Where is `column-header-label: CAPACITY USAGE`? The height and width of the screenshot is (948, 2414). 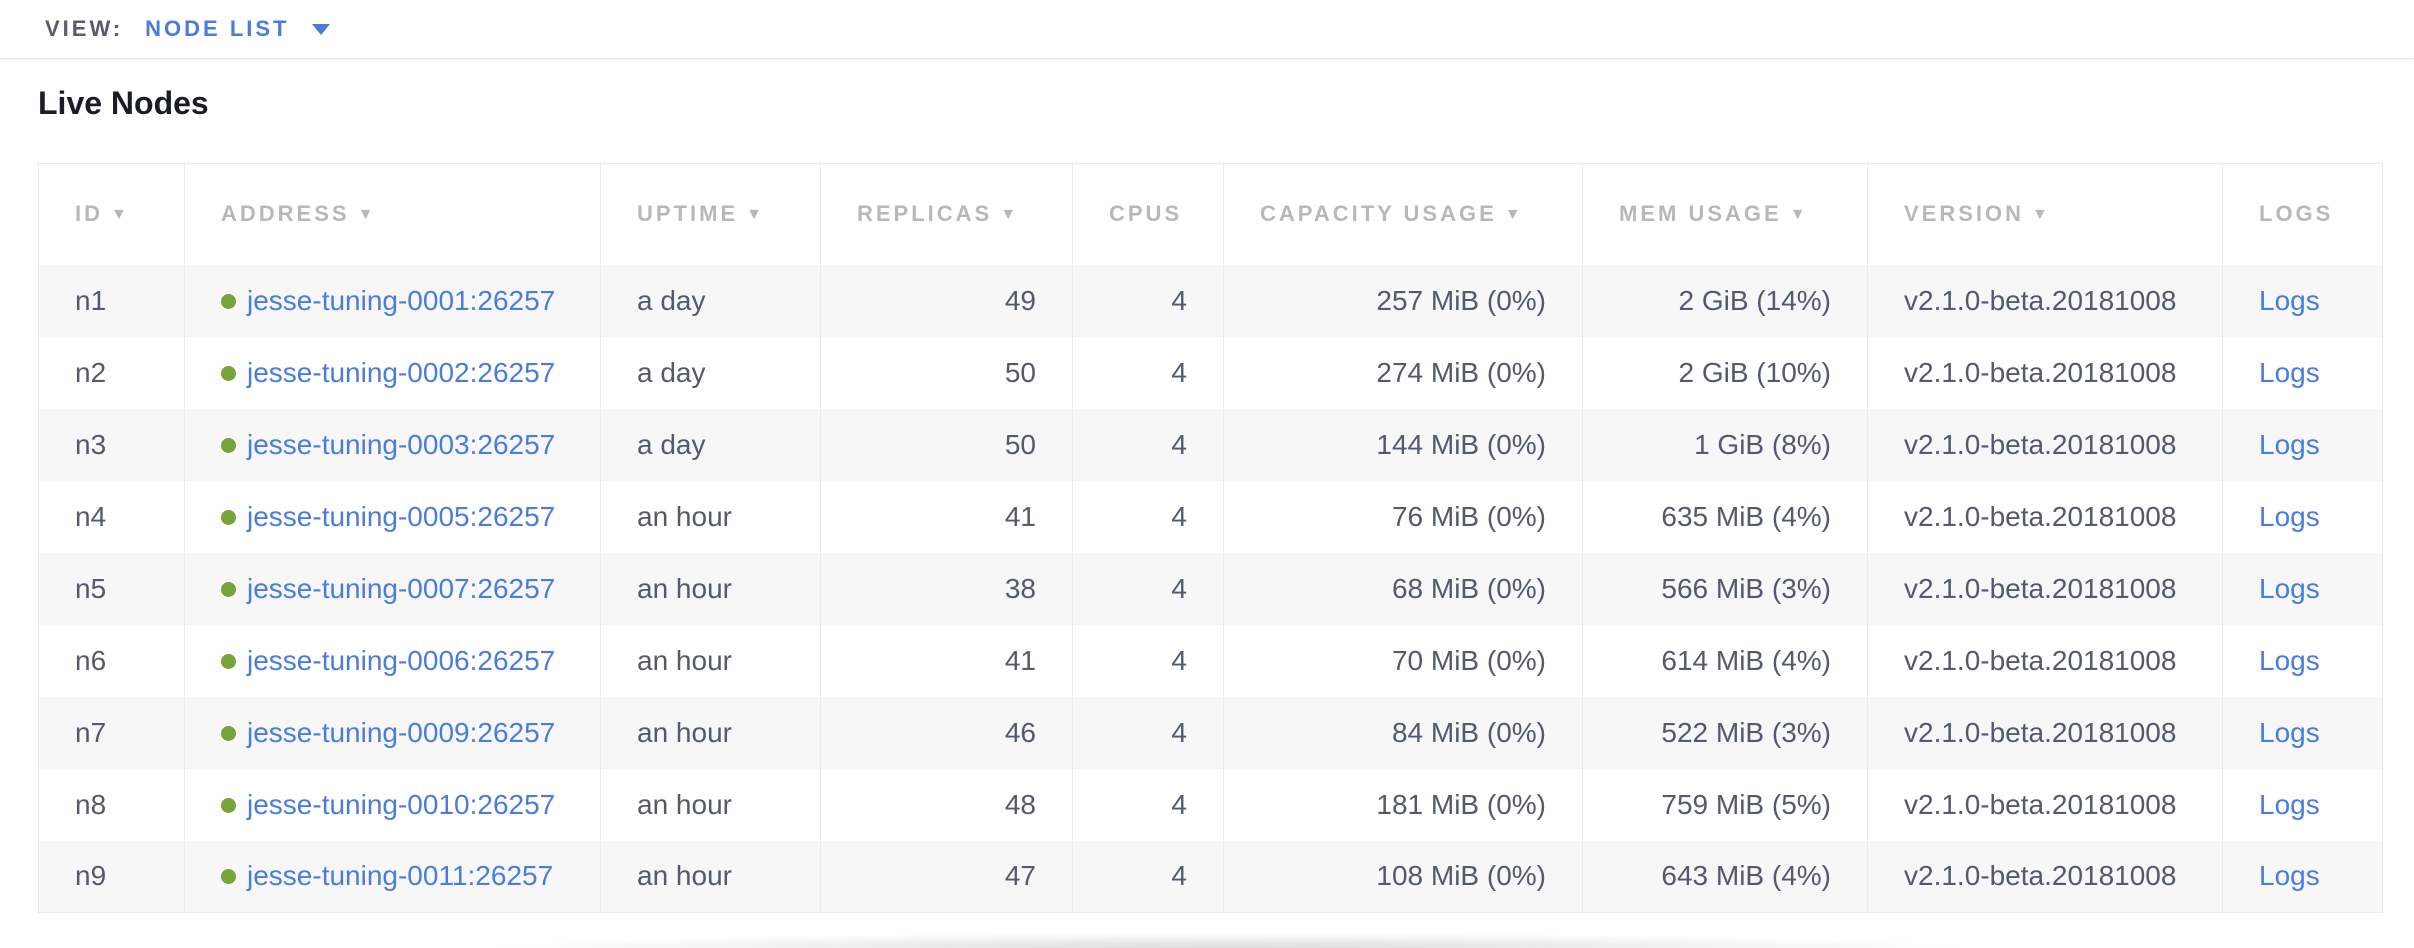
column-header-label: CAPACITY USAGE is located at coordinates (1378, 214).